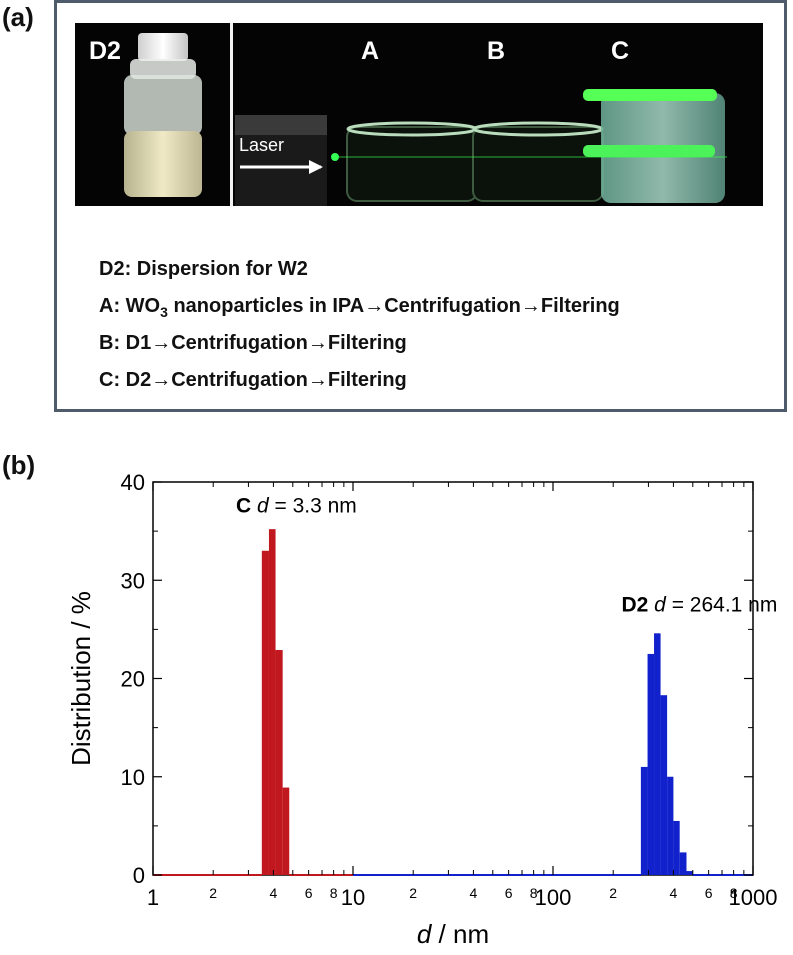  I want to click on x-tick-label-0: 1, so click(153, 897).